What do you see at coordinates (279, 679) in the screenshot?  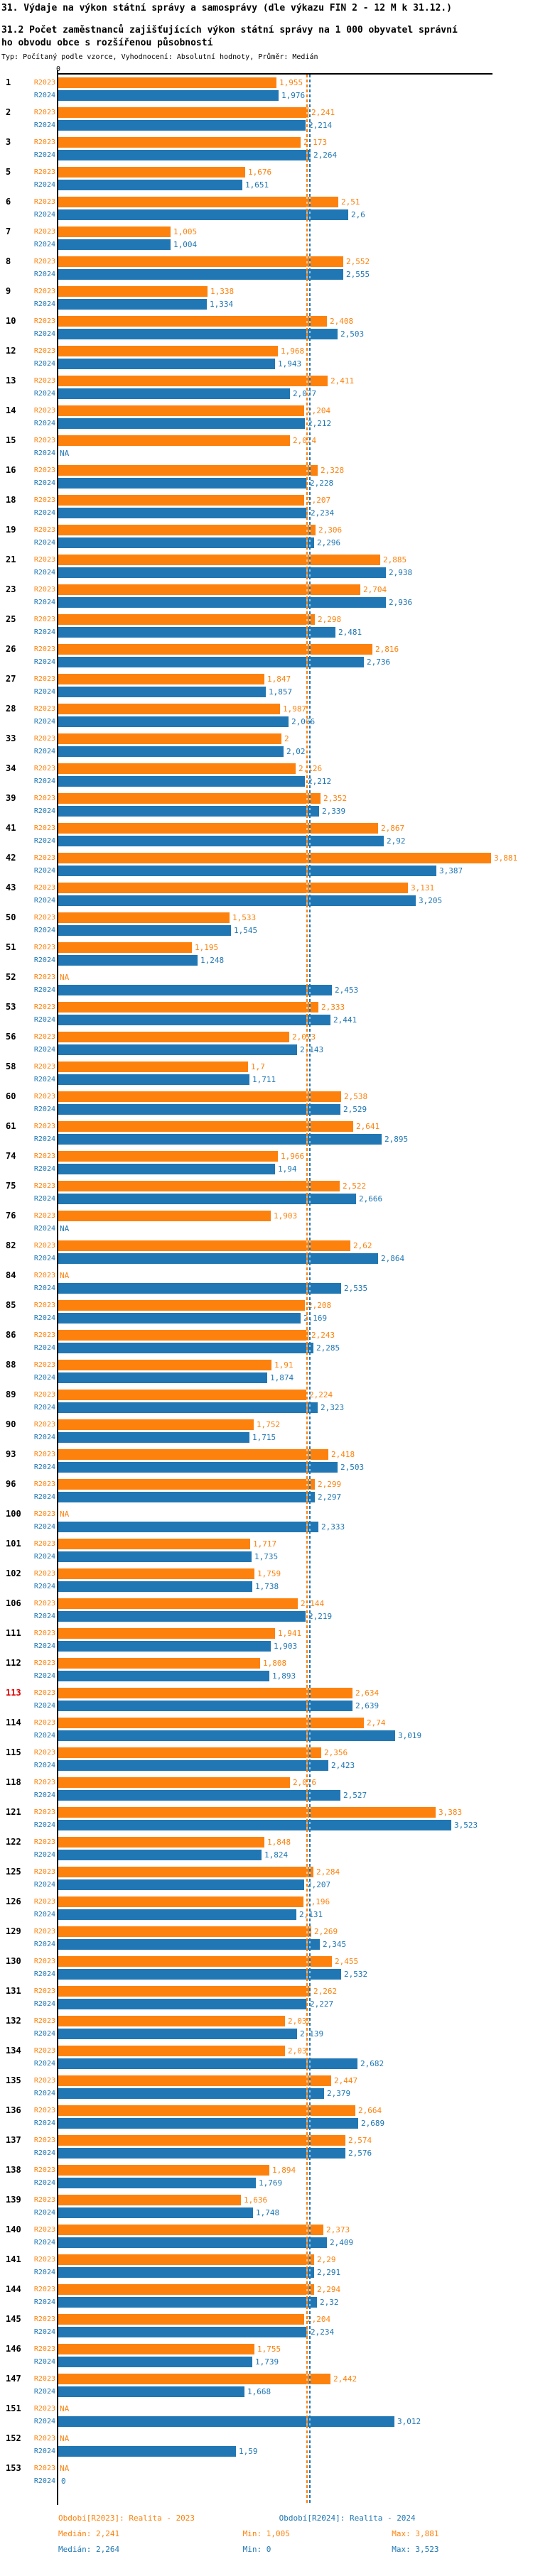 I see `value-label-R2023: 1,847` at bounding box center [279, 679].